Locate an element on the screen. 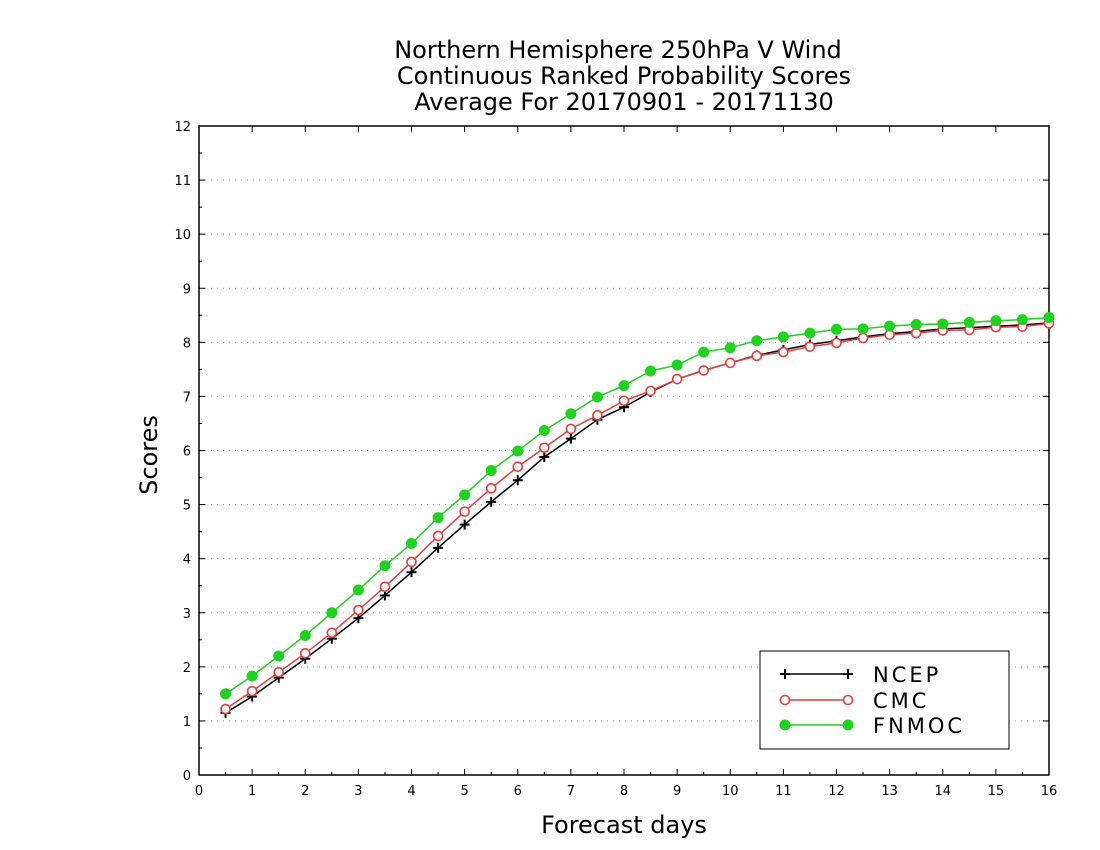 This screenshot has height=850, width=1100. y-tick-label: 4 is located at coordinates (187, 560).